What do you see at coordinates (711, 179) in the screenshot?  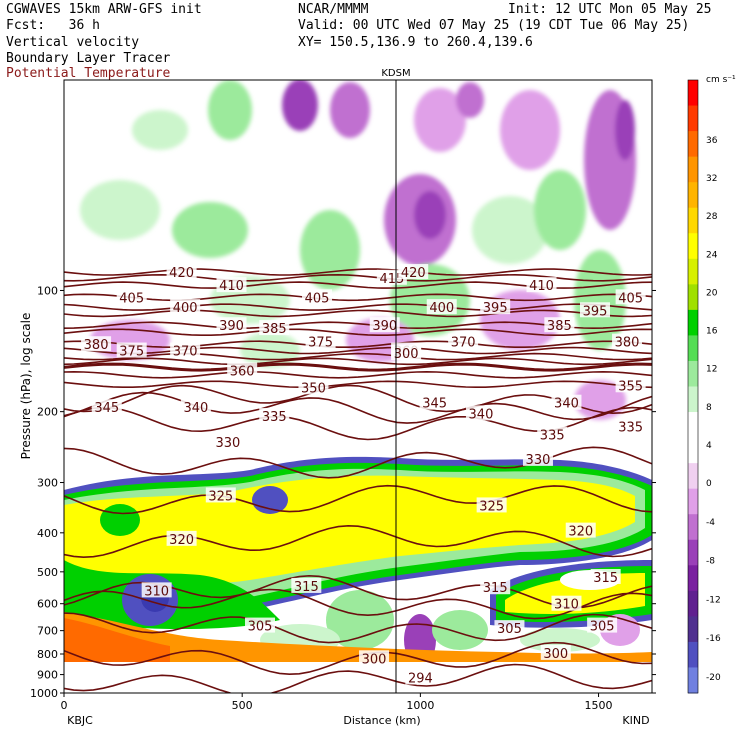 I see `colorbar-label: 32` at bounding box center [711, 179].